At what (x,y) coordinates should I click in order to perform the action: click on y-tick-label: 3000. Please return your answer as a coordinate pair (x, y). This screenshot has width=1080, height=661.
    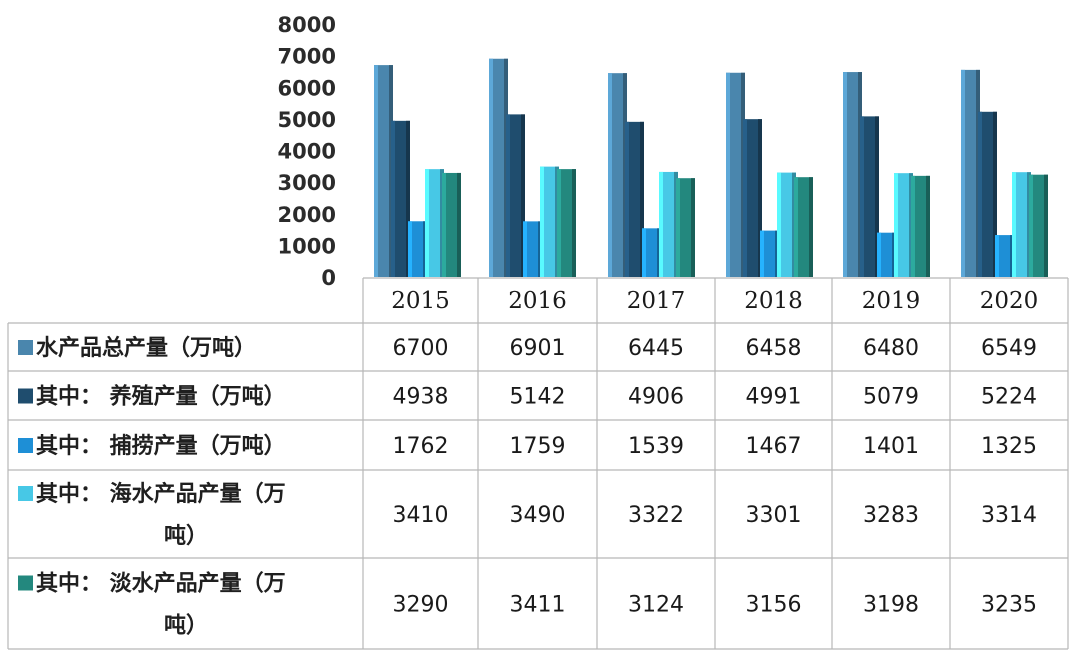
    Looking at the image, I should click on (307, 183).